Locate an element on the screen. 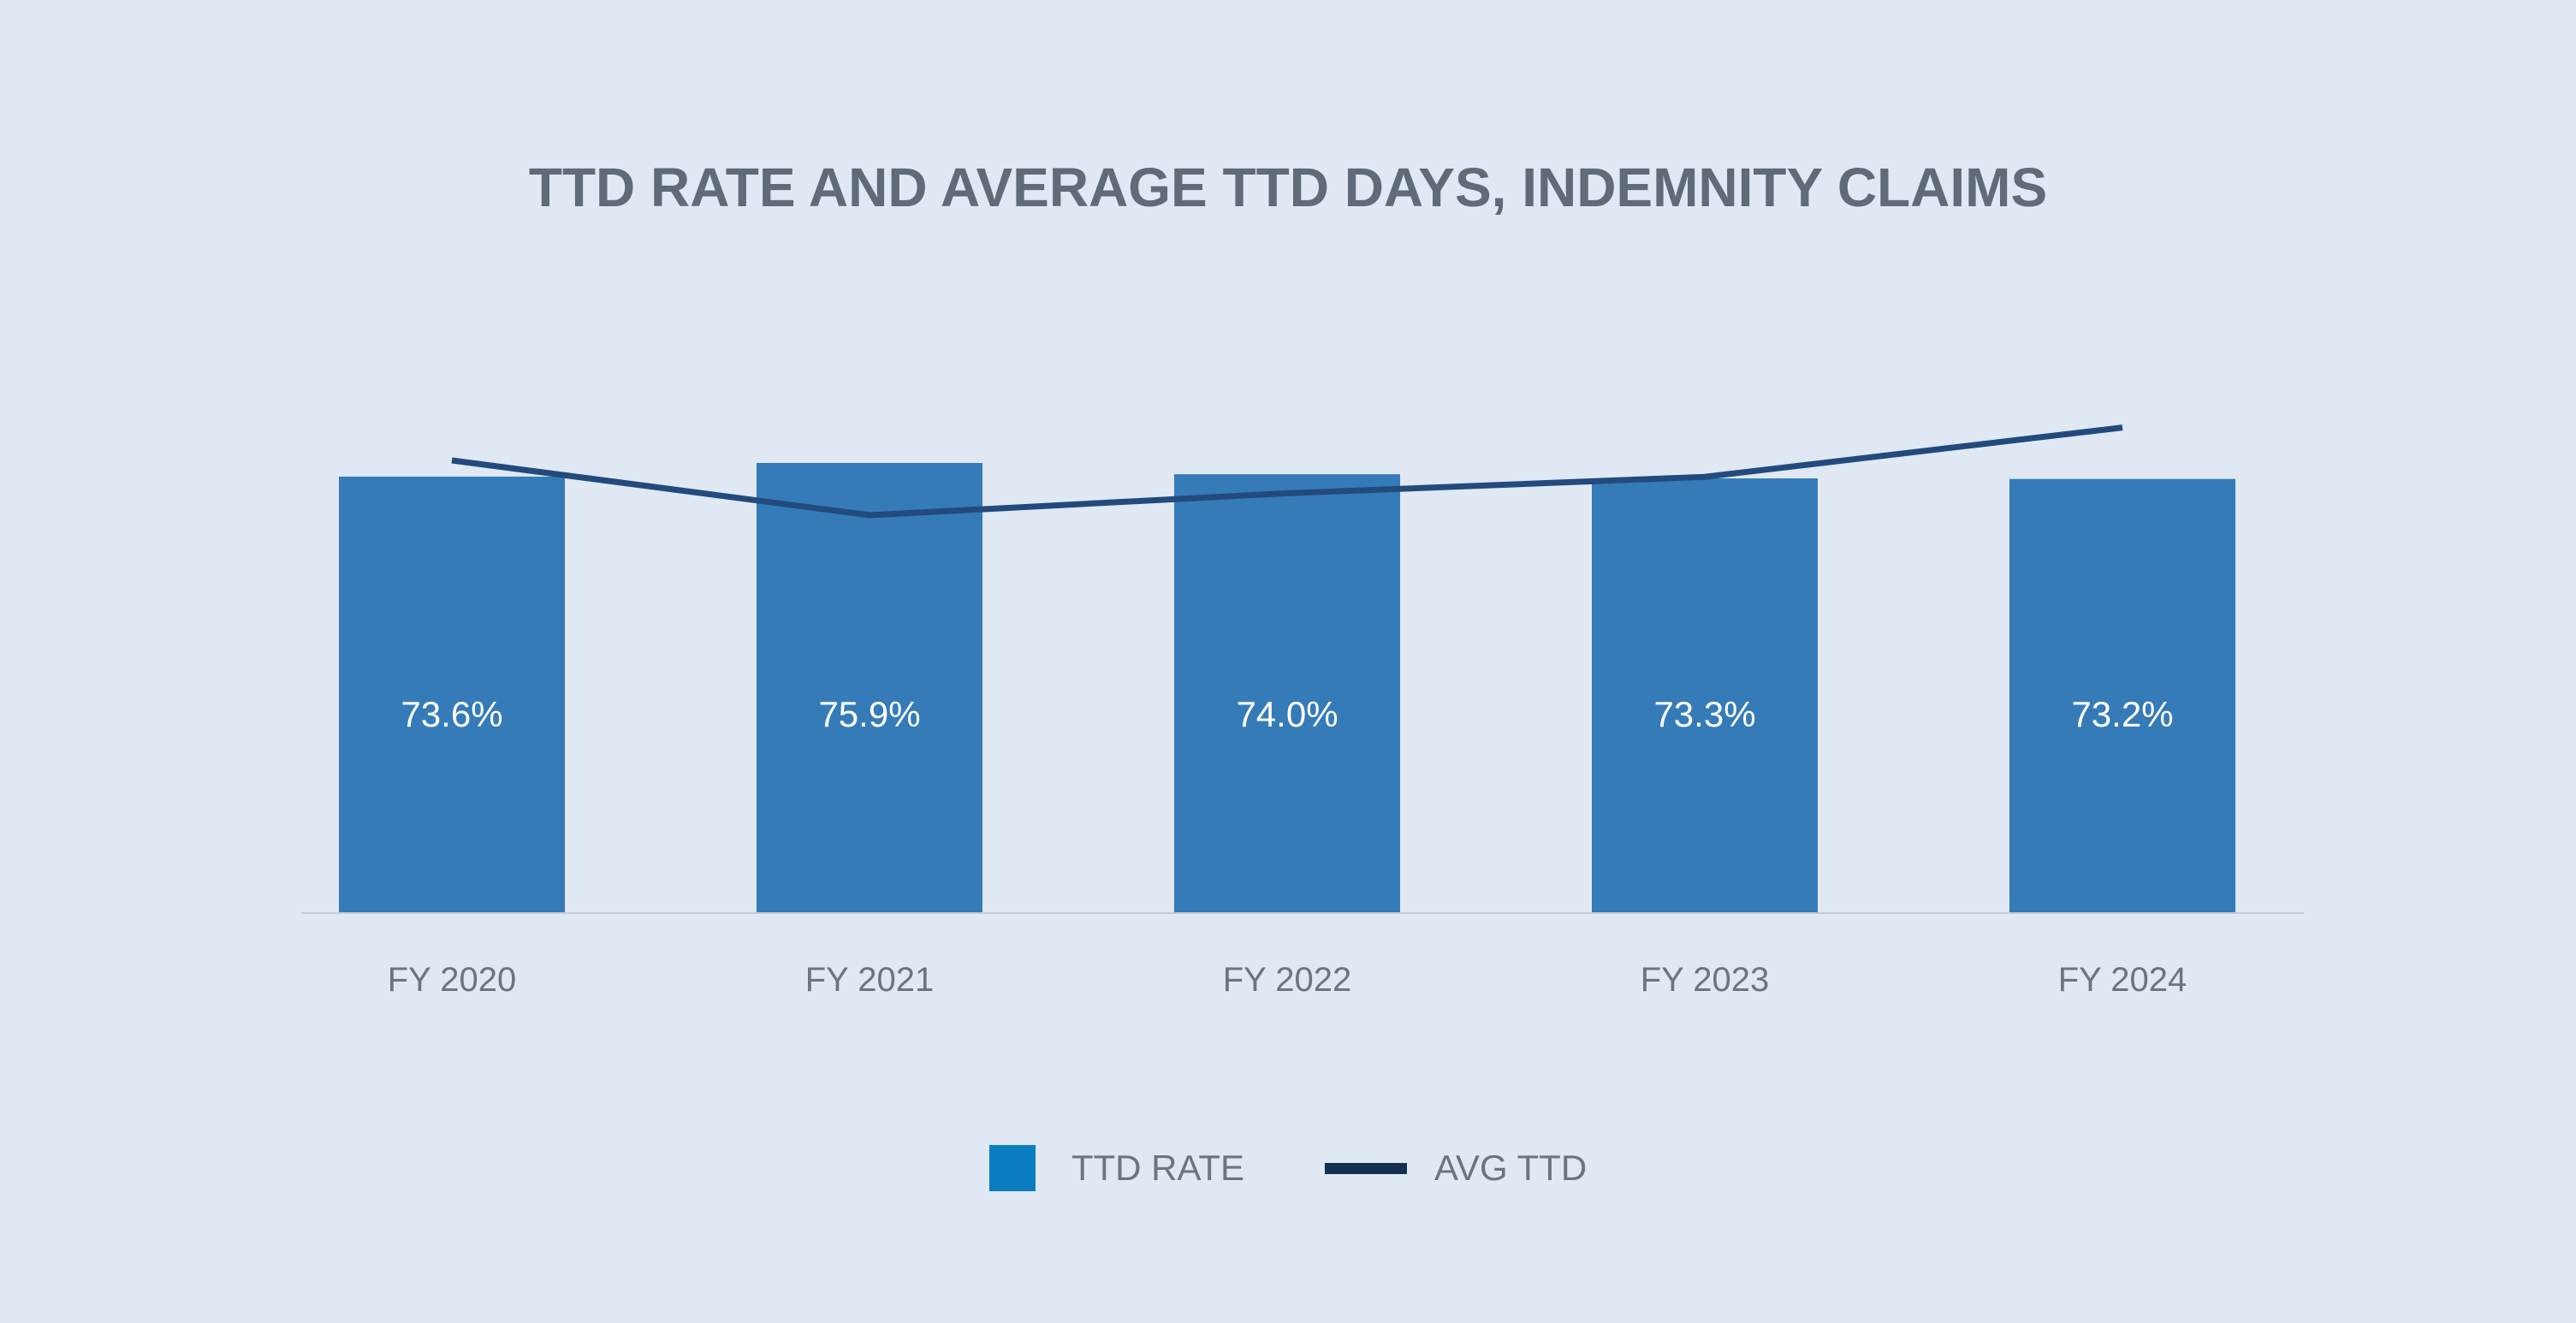  x-tick-label: FY 2024 is located at coordinates (2122, 980).